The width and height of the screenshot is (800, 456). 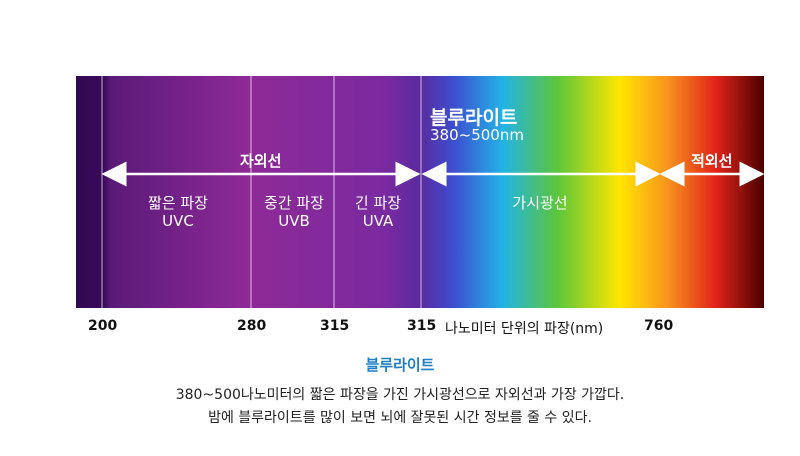 What do you see at coordinates (540, 203) in the screenshot?
I see `visible-label: 가시광선` at bounding box center [540, 203].